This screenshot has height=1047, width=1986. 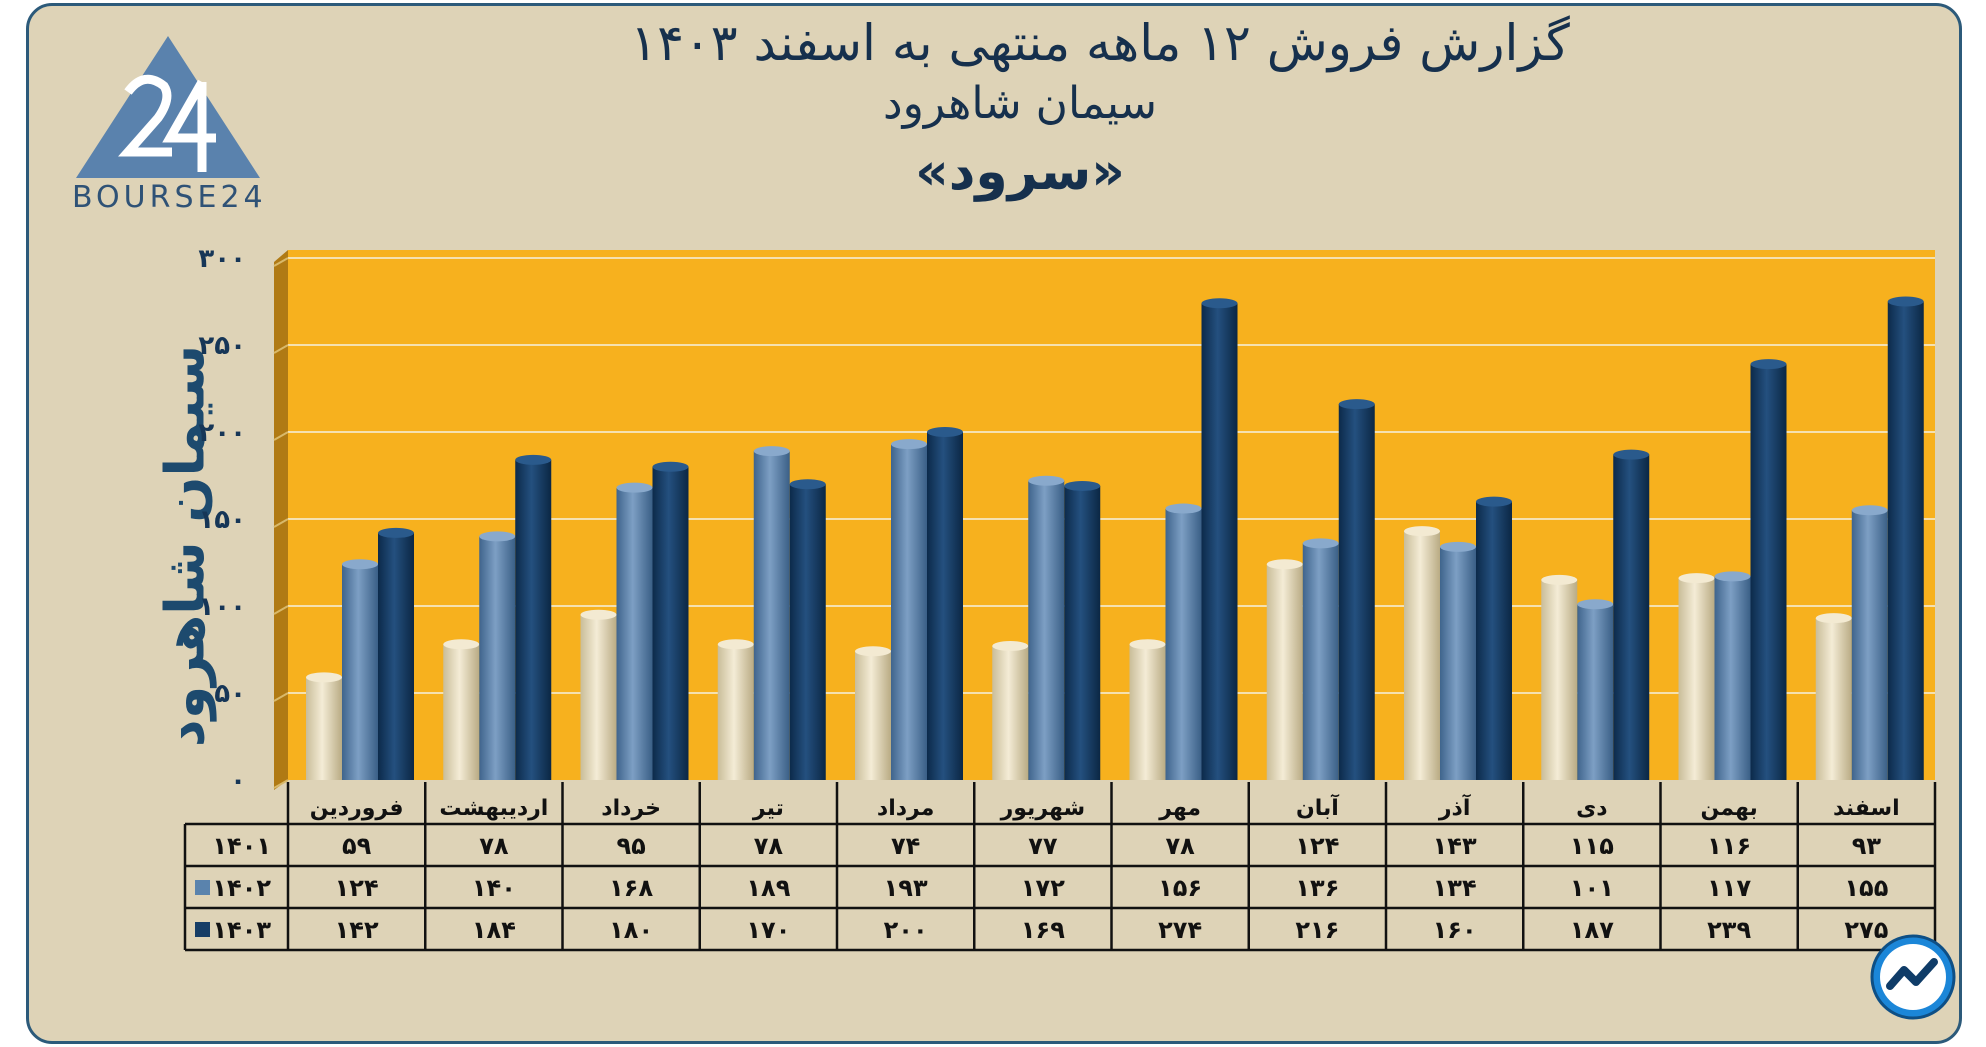 I want to click on data-label: ۱۵۶, so click(x=1180, y=888).